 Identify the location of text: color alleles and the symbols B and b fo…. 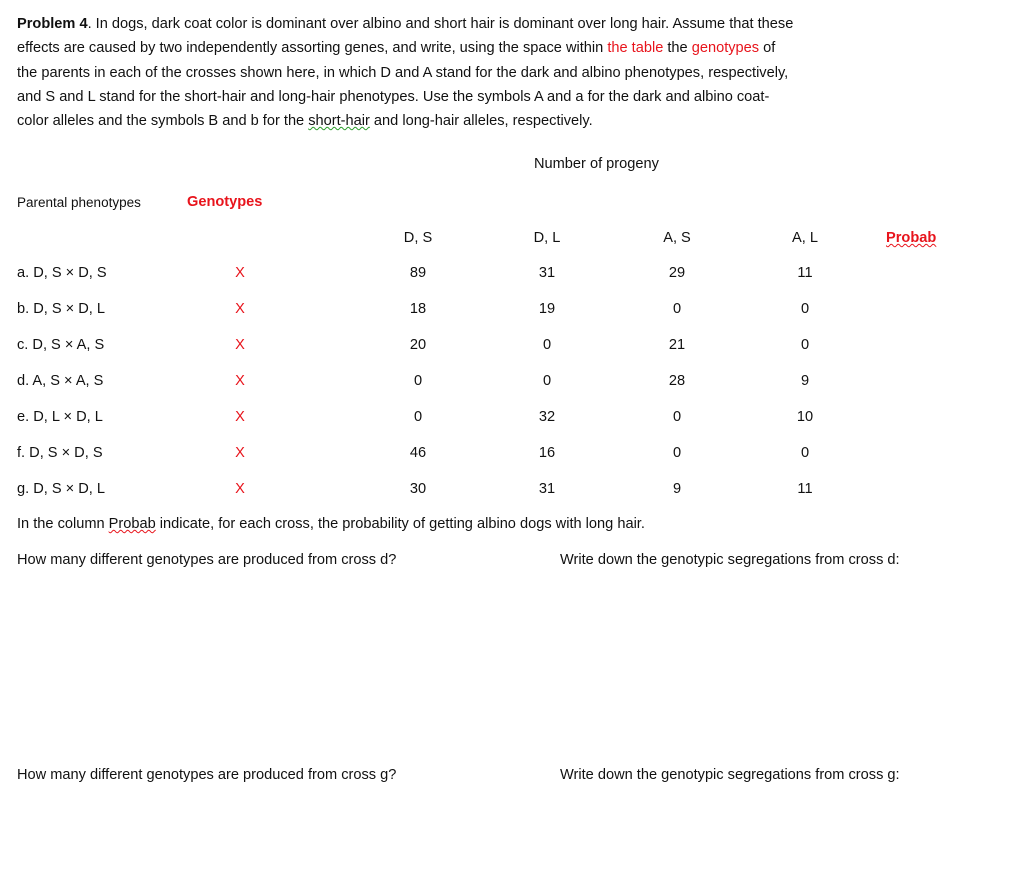
(163, 121).